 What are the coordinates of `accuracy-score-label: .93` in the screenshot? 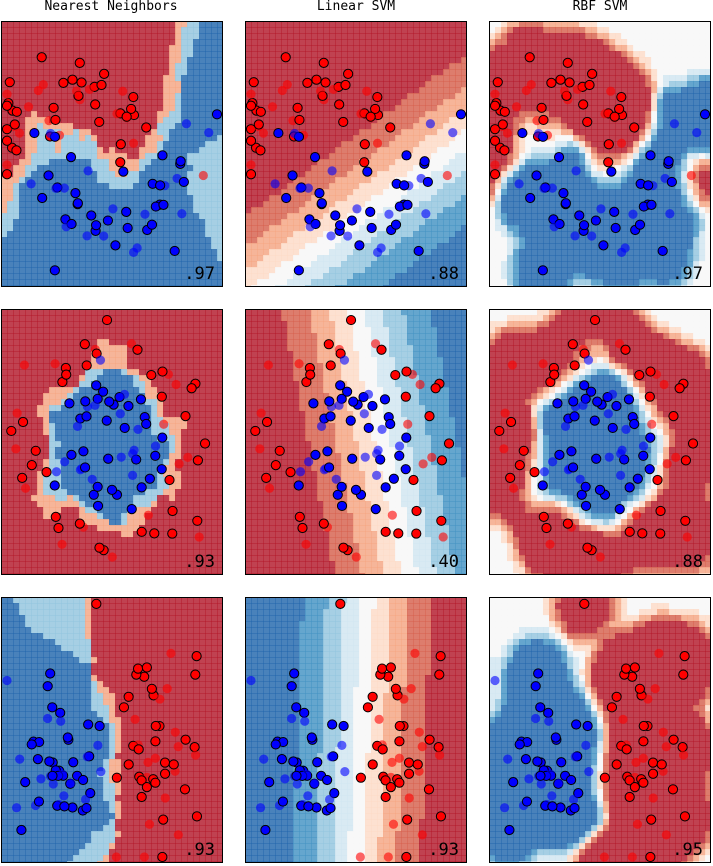 It's located at (199, 562).